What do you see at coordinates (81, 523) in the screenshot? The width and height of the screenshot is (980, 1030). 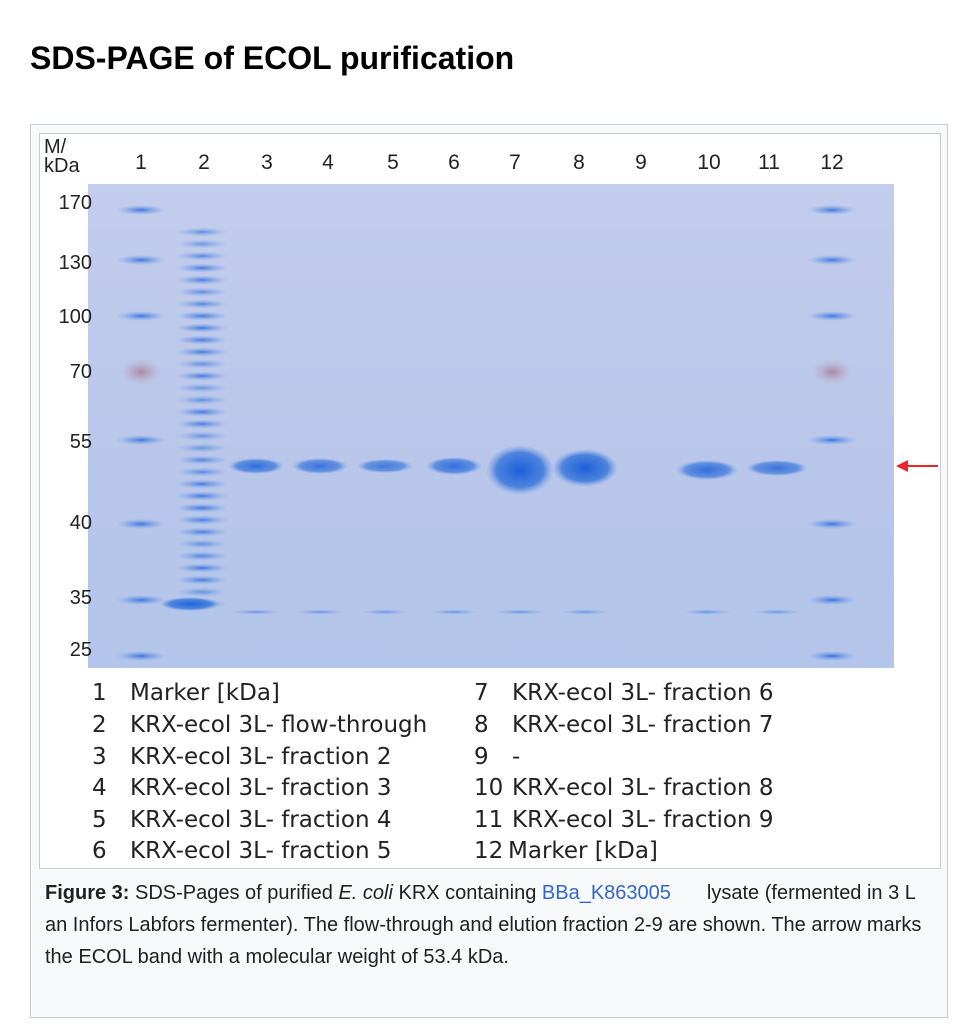 I see `mw-marker-label: 40` at bounding box center [81, 523].